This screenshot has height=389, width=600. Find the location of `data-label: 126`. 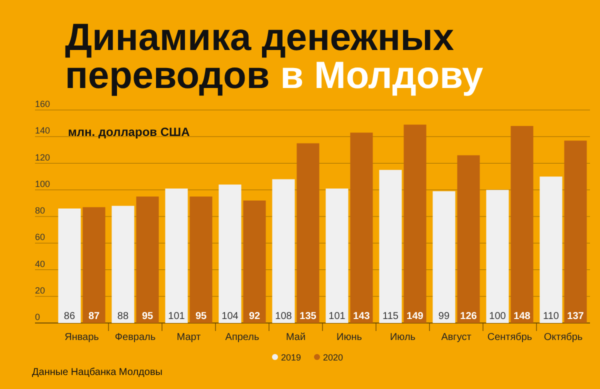

data-label: 126 is located at coordinates (469, 316).